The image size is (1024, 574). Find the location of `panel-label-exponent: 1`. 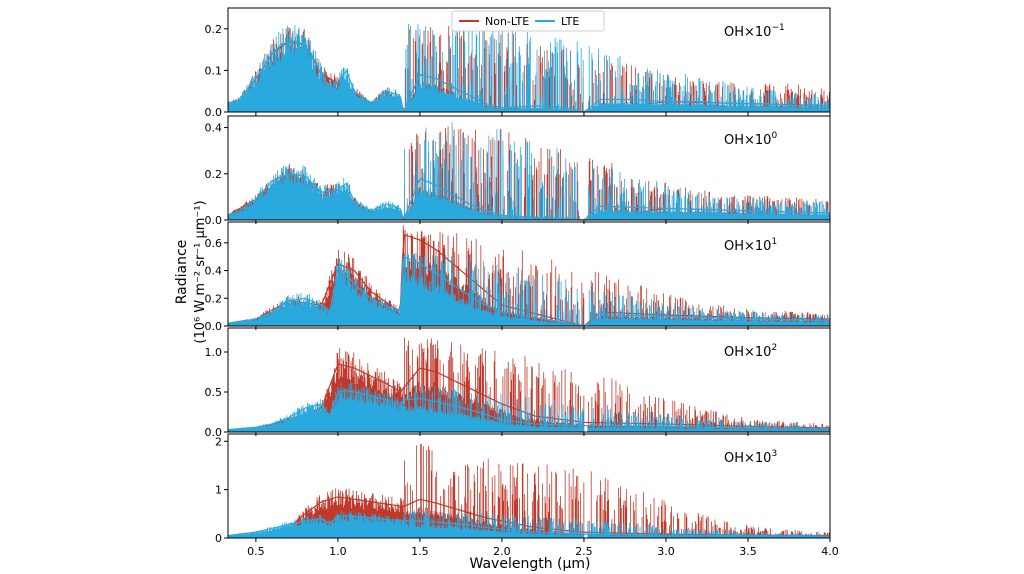

panel-label-exponent: 1 is located at coordinates (774, 242).